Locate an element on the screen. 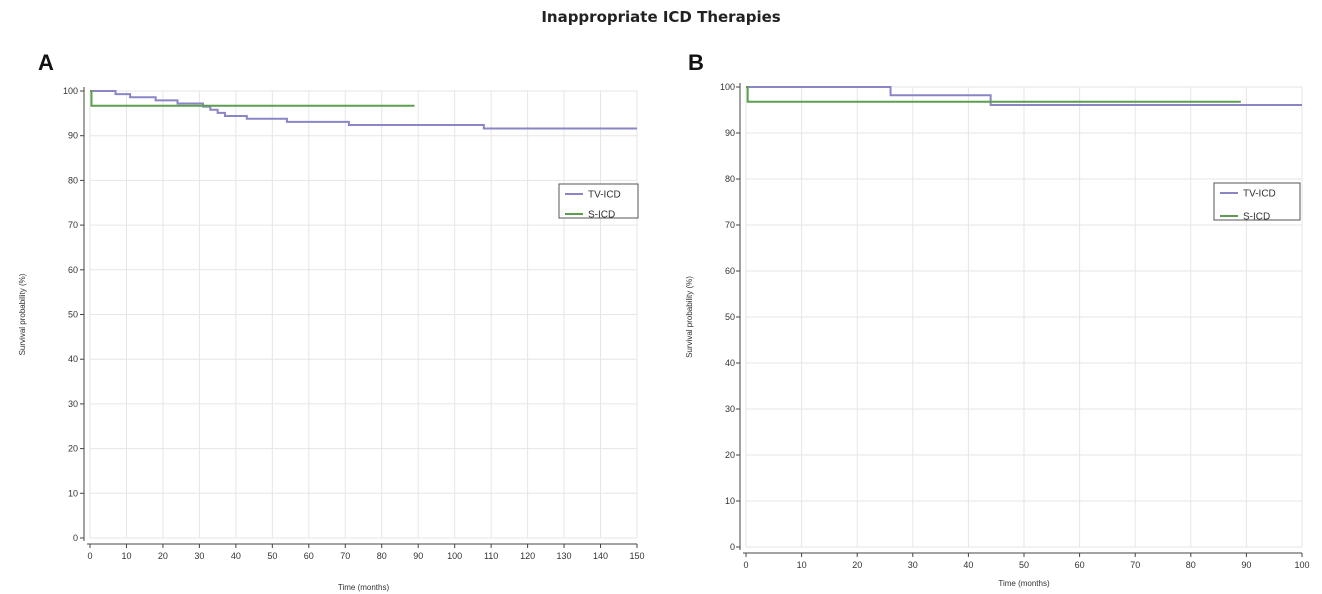 The width and height of the screenshot is (1322, 594). x-tick-label: 140 is located at coordinates (600, 556).